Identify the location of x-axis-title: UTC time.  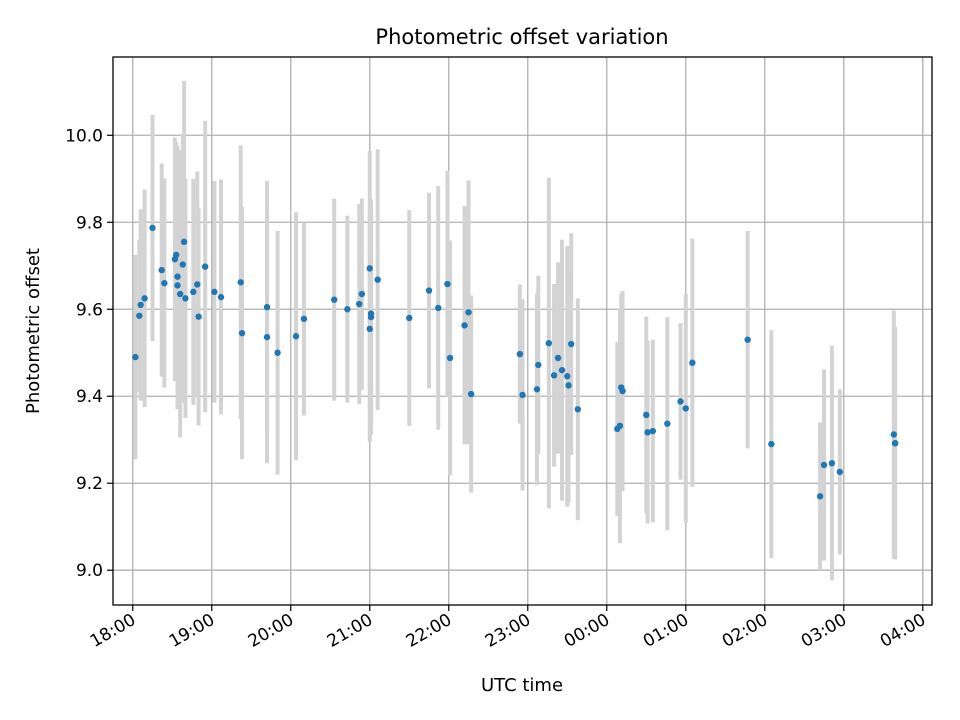
(522, 685).